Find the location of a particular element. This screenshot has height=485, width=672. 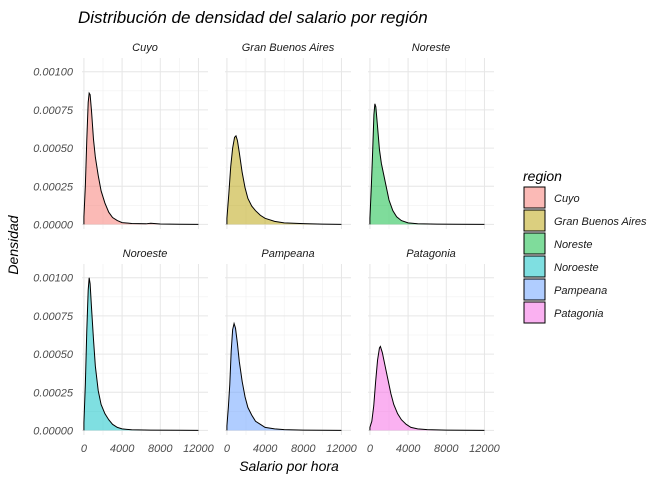

density-line-pampeana is located at coordinates (284, 376).